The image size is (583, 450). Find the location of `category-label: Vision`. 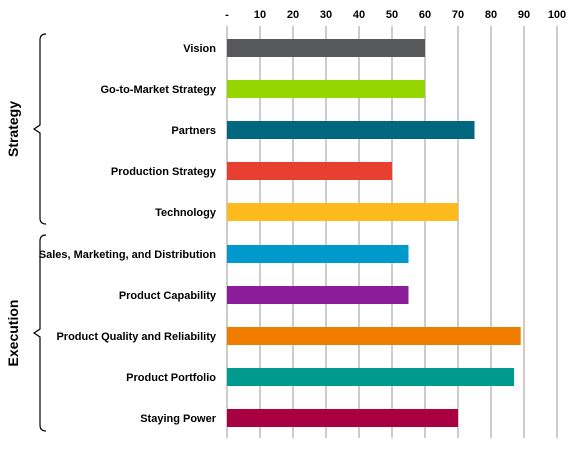

category-label: Vision is located at coordinates (199, 49).